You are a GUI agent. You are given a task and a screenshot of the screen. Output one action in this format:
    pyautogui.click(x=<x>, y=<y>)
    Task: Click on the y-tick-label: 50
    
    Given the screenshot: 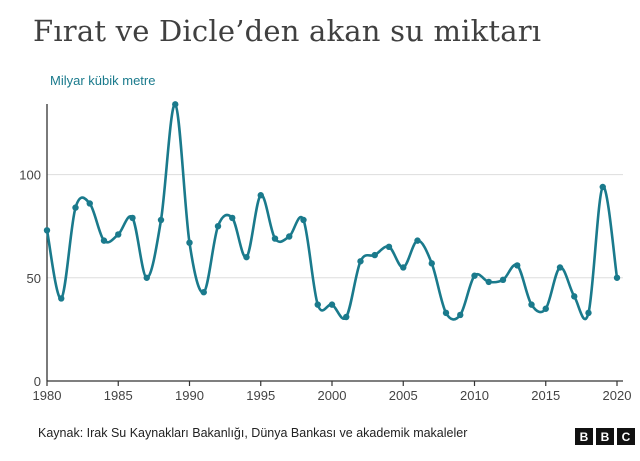 What is the action you would take?
    pyautogui.click(x=34, y=278)
    